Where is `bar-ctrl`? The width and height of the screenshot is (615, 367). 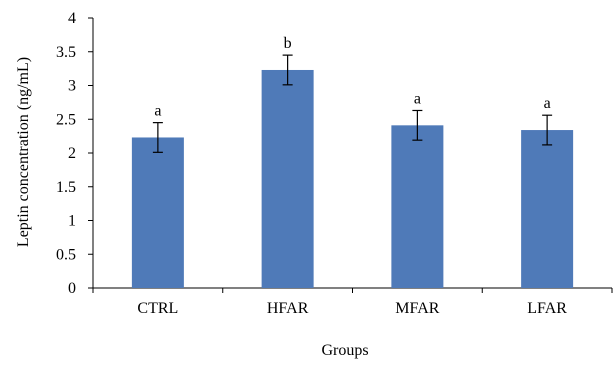
bar-ctrl is located at coordinates (157, 212).